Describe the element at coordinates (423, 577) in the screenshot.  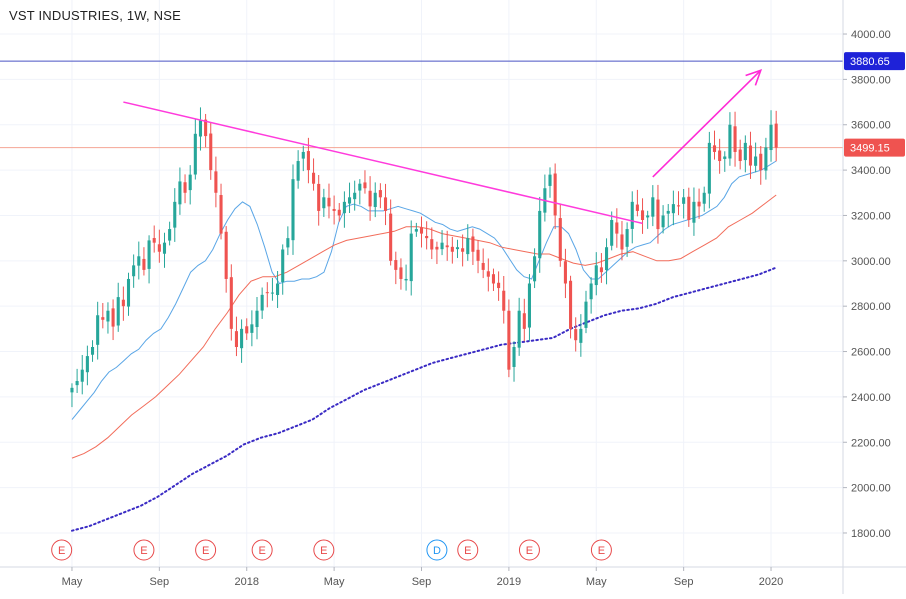
I see `time-axis: May Sep 2018 May Sep 2019 May Sep 2020` at that location.